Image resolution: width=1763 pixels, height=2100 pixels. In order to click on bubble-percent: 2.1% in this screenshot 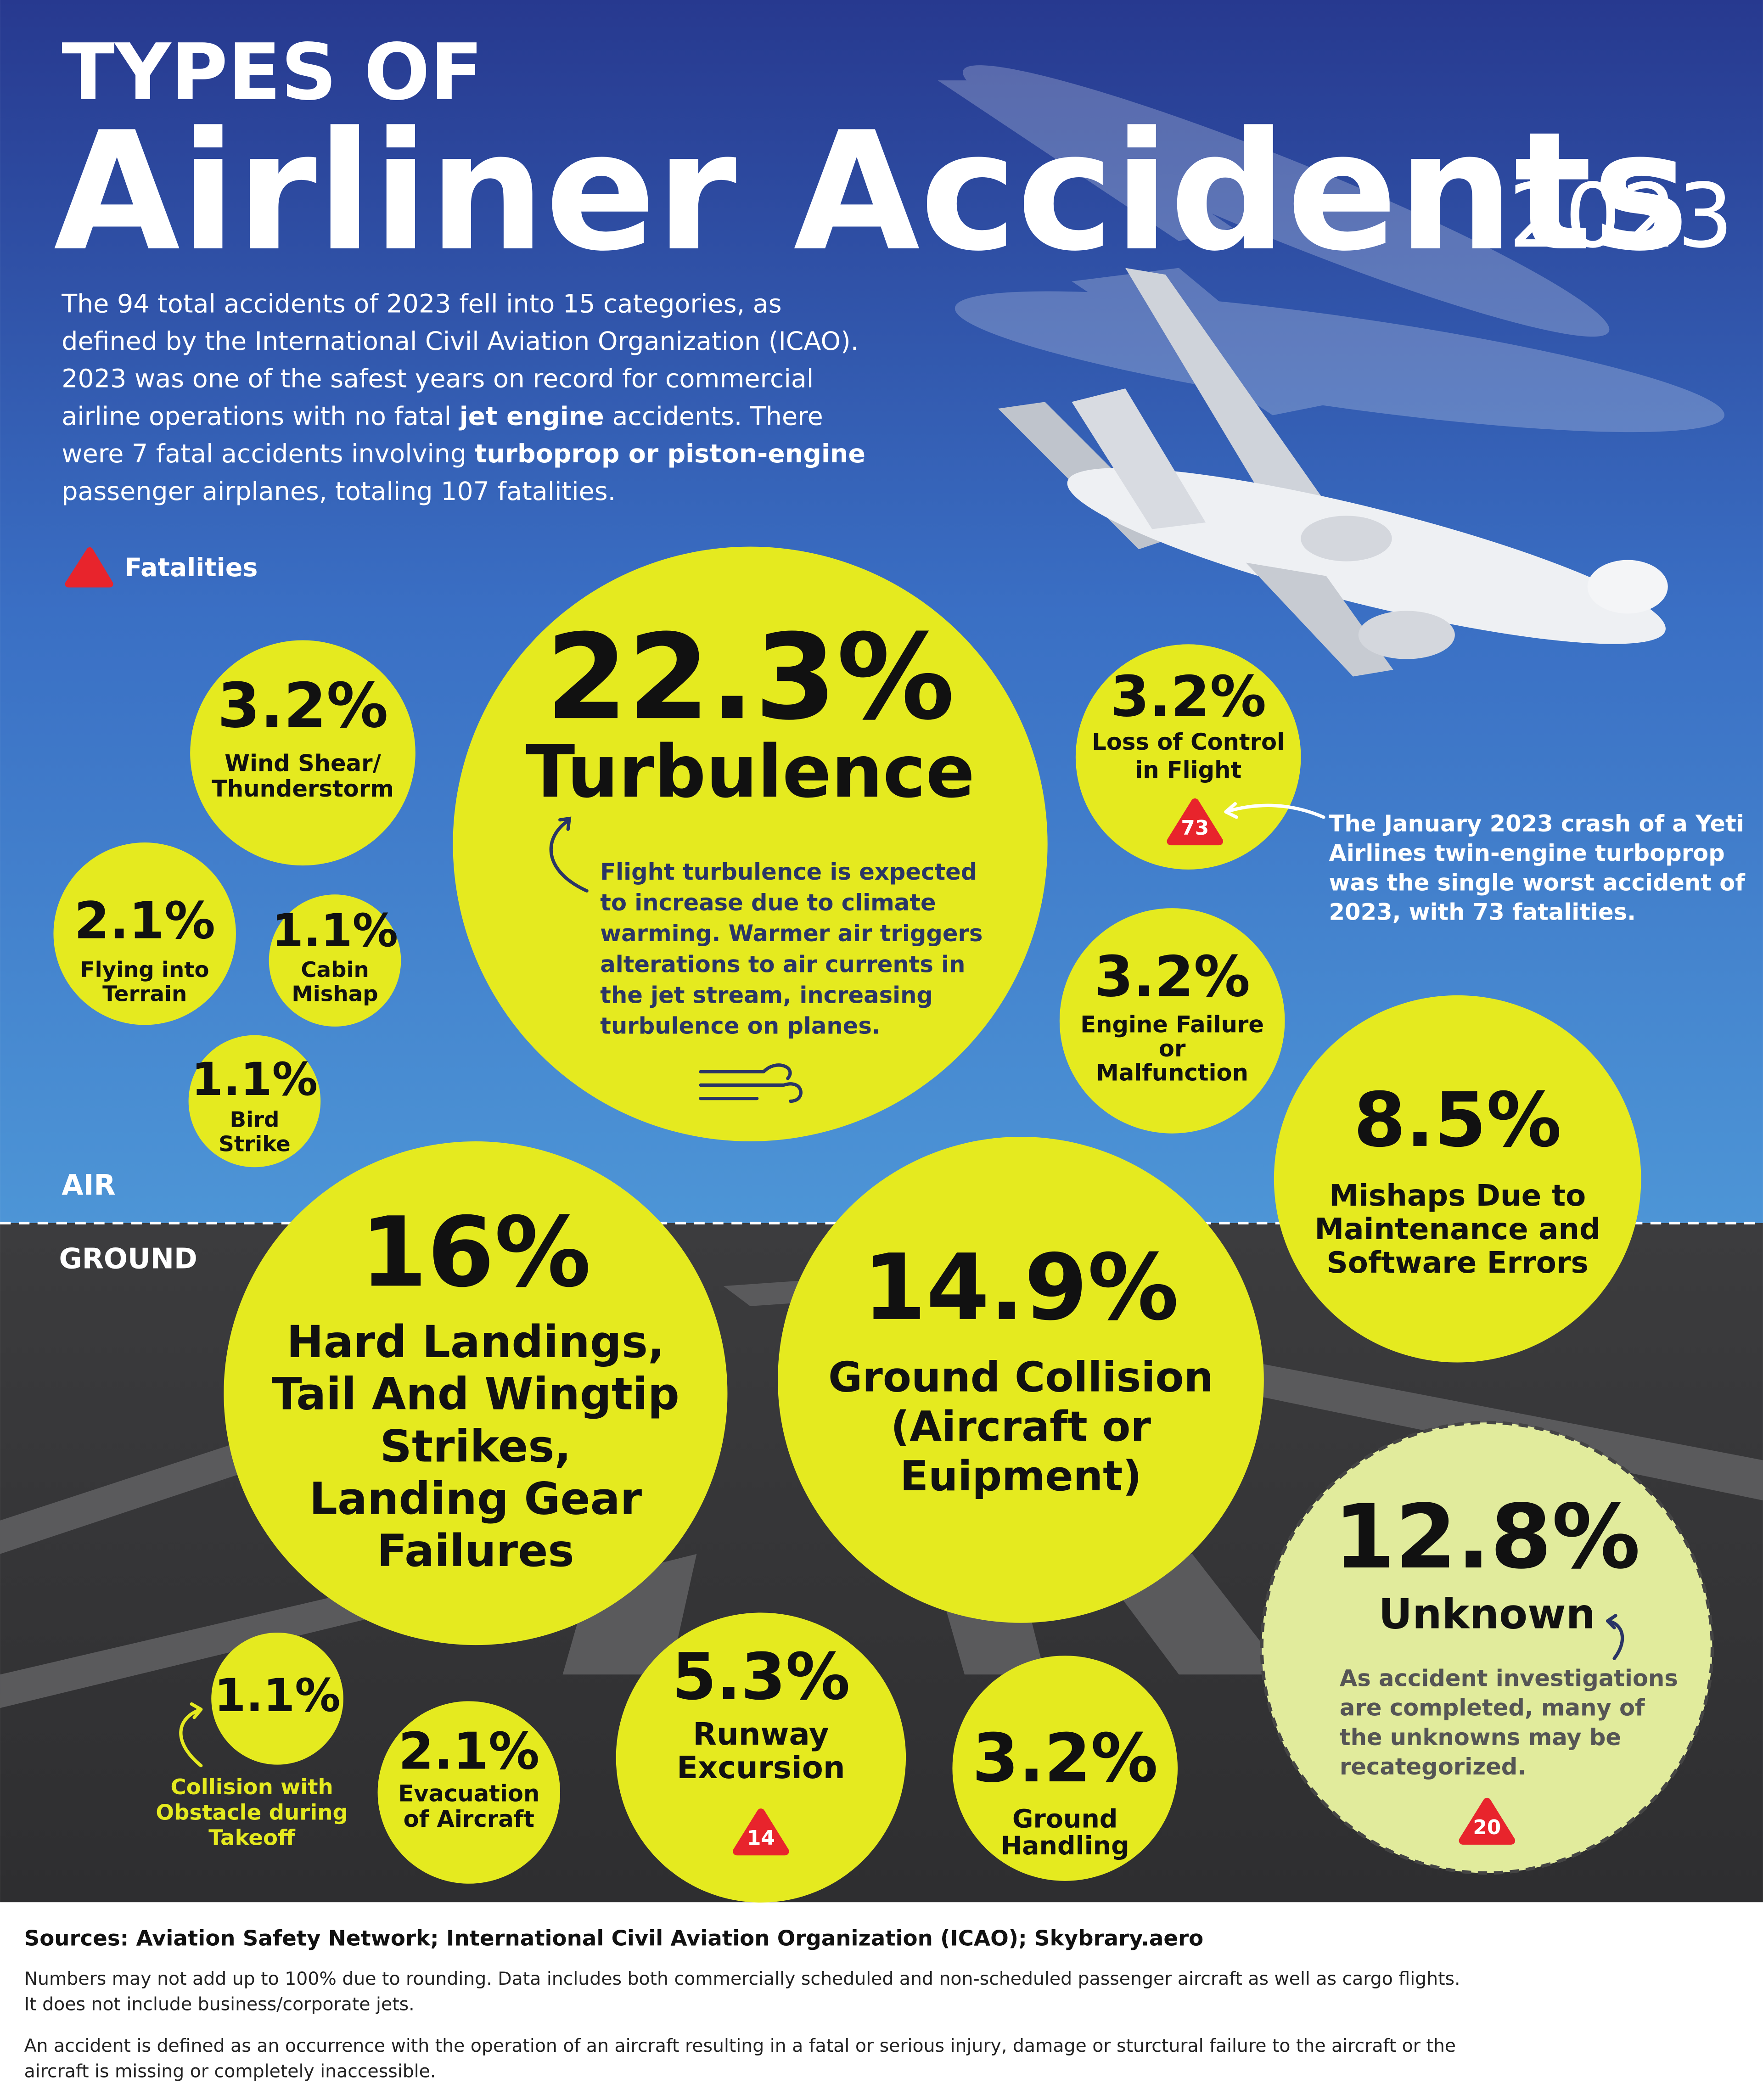, I will do `click(469, 1751)`.